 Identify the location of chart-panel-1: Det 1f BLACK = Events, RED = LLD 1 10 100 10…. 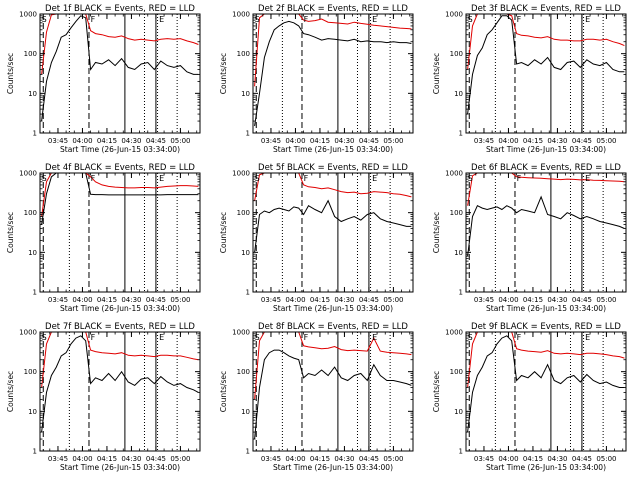
(103, 79).